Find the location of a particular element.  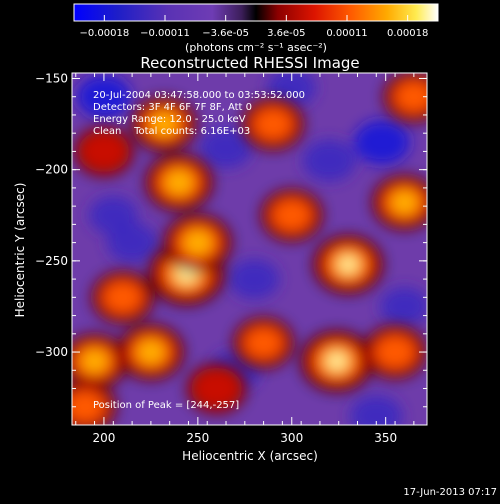

x-tick-label: 250 is located at coordinates (197, 438).